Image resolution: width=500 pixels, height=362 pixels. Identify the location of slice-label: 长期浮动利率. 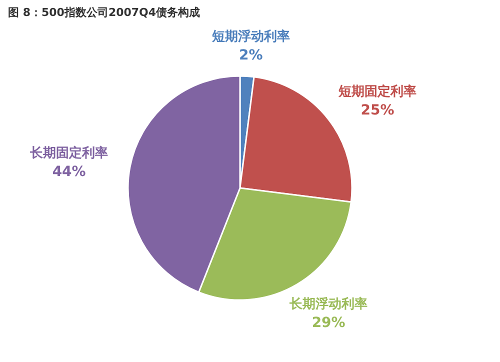
(328, 304).